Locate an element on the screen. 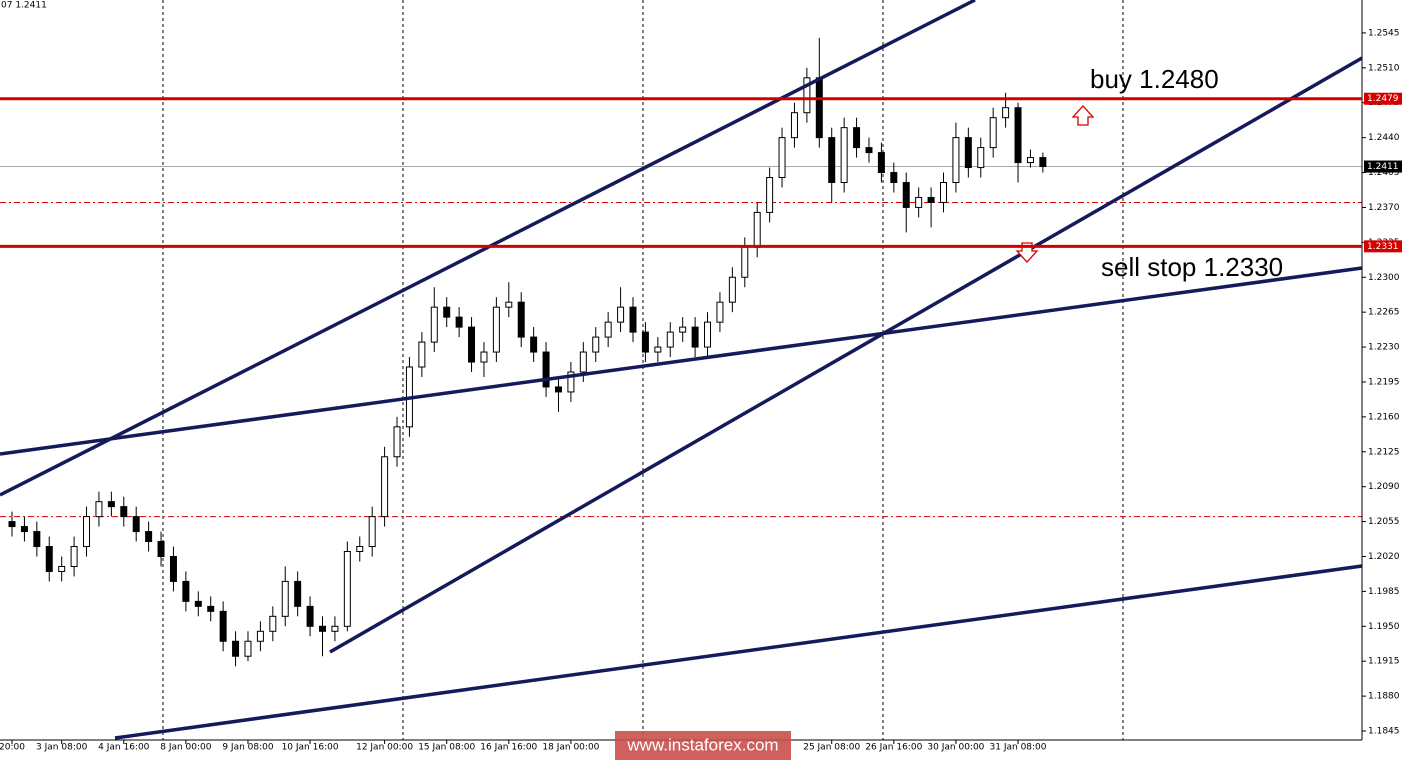  y-tick-label: 1.2230 is located at coordinates (1384, 348).